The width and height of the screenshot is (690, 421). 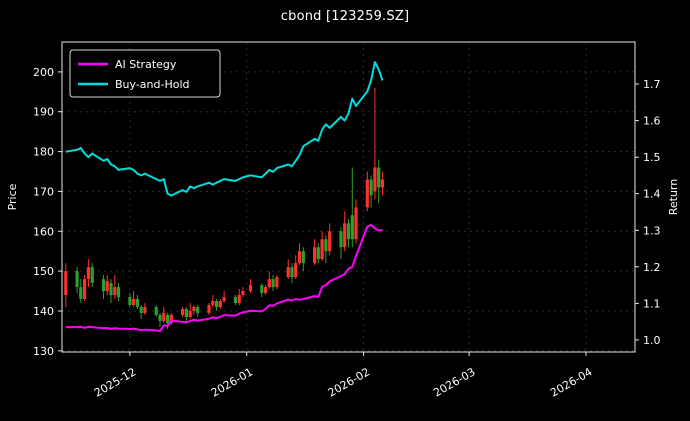 I want to click on price-axis-label: Price, so click(x=12, y=196).